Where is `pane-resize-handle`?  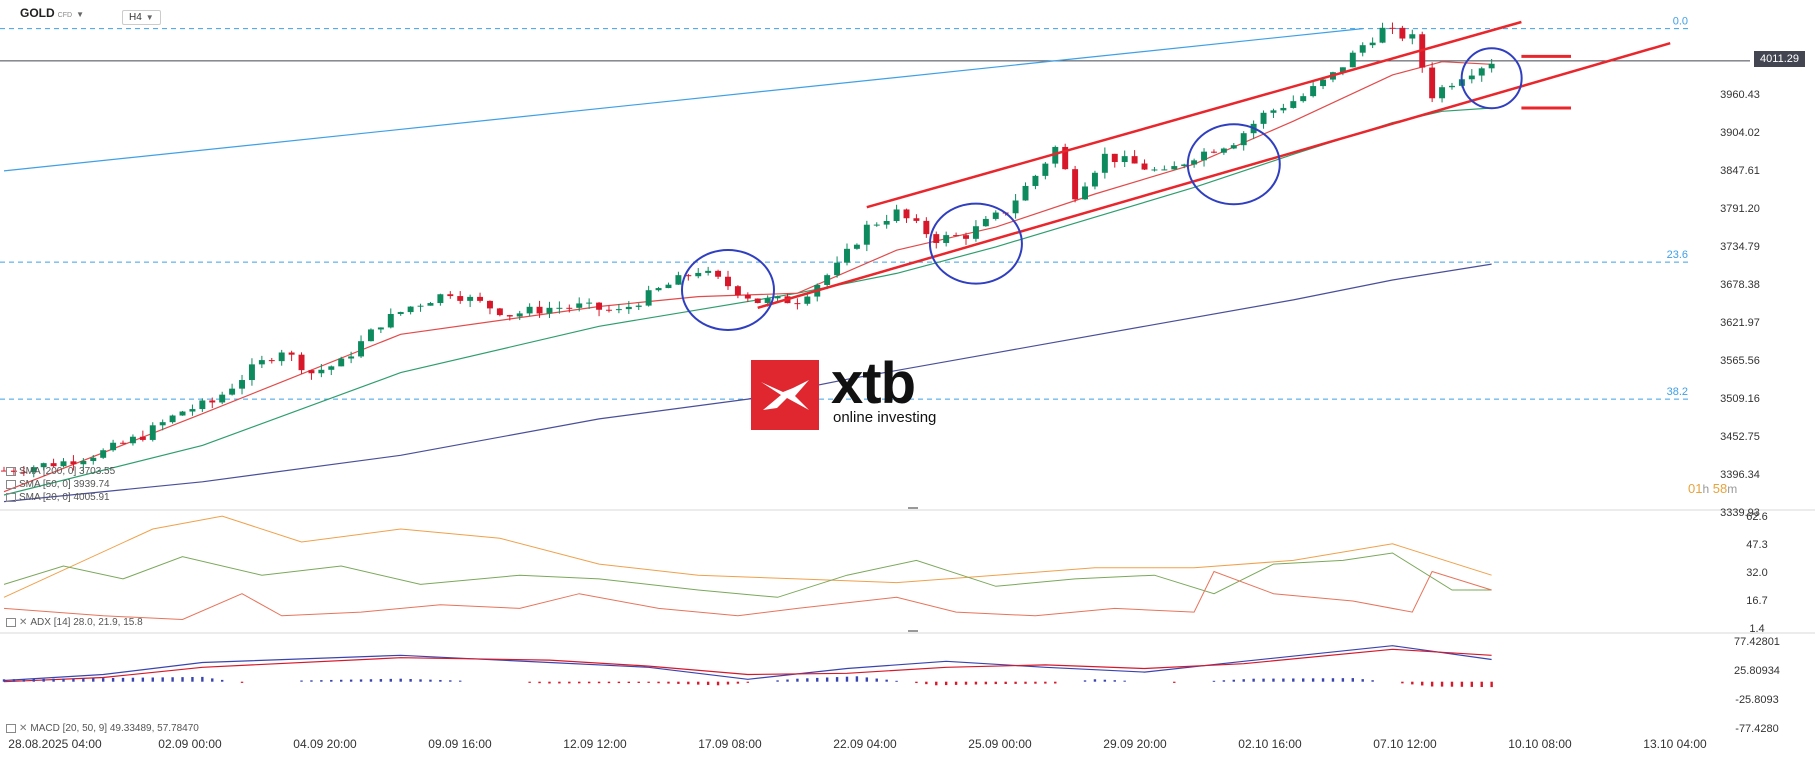 pane-resize-handle is located at coordinates (913, 631).